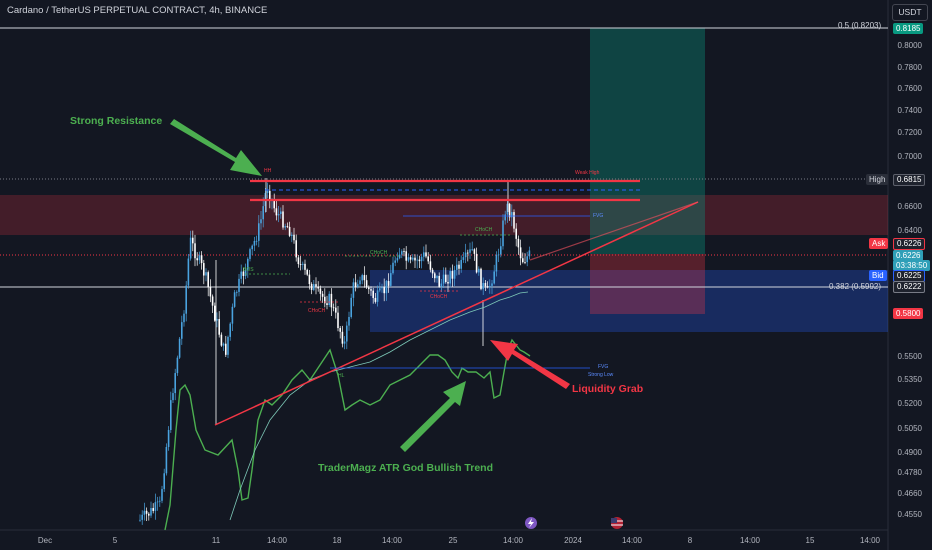  Describe the element at coordinates (909, 472) in the screenshot. I see `price-tick: 0.4780` at that location.